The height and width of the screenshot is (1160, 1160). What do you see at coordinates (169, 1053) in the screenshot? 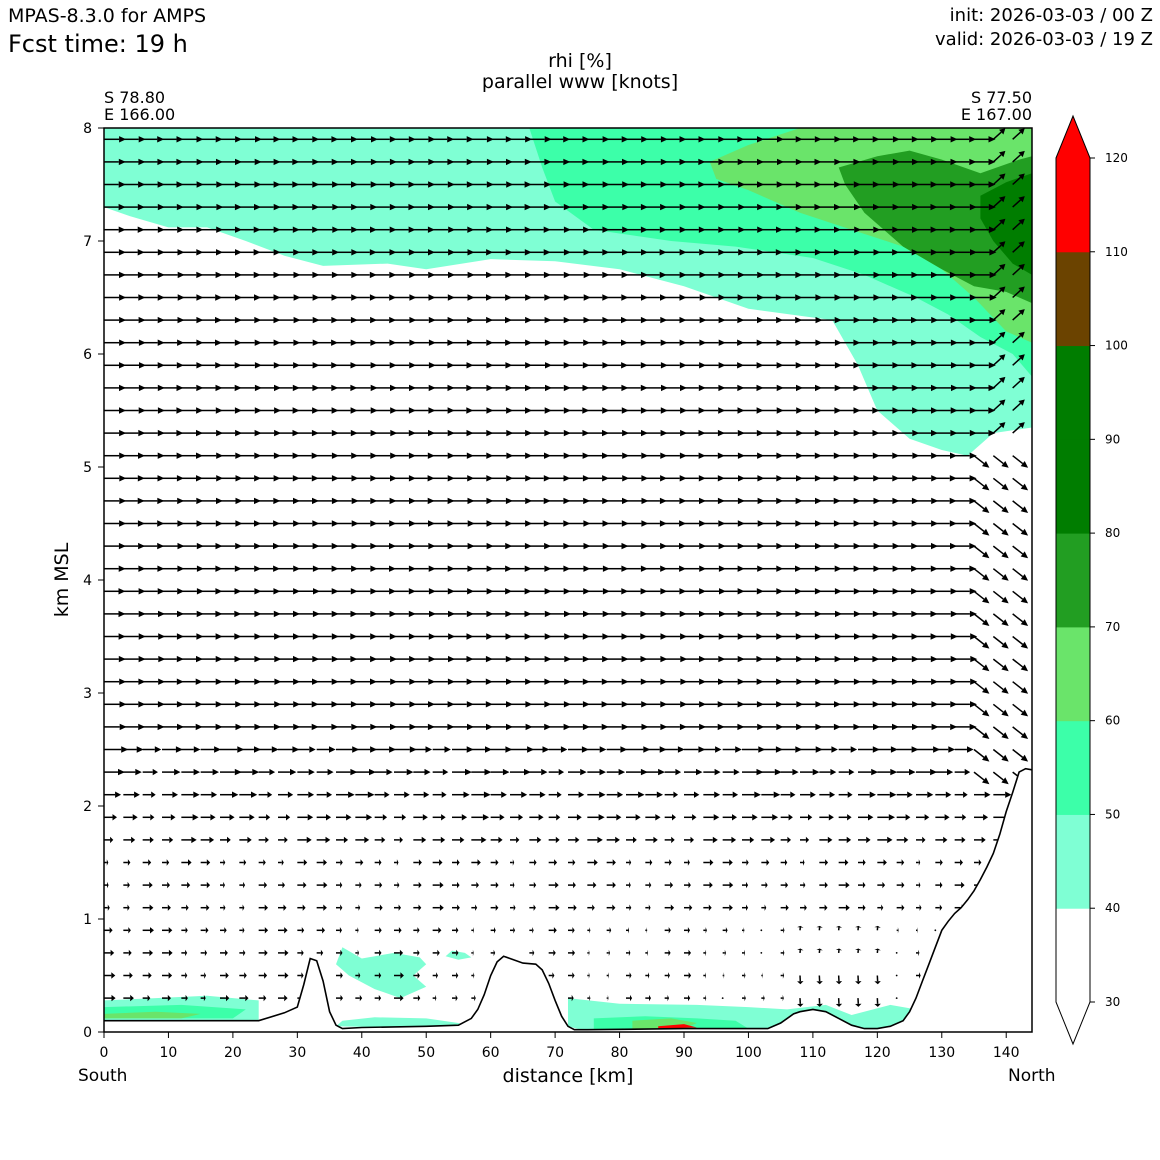
I see `x-tick-label: 10` at bounding box center [169, 1053].